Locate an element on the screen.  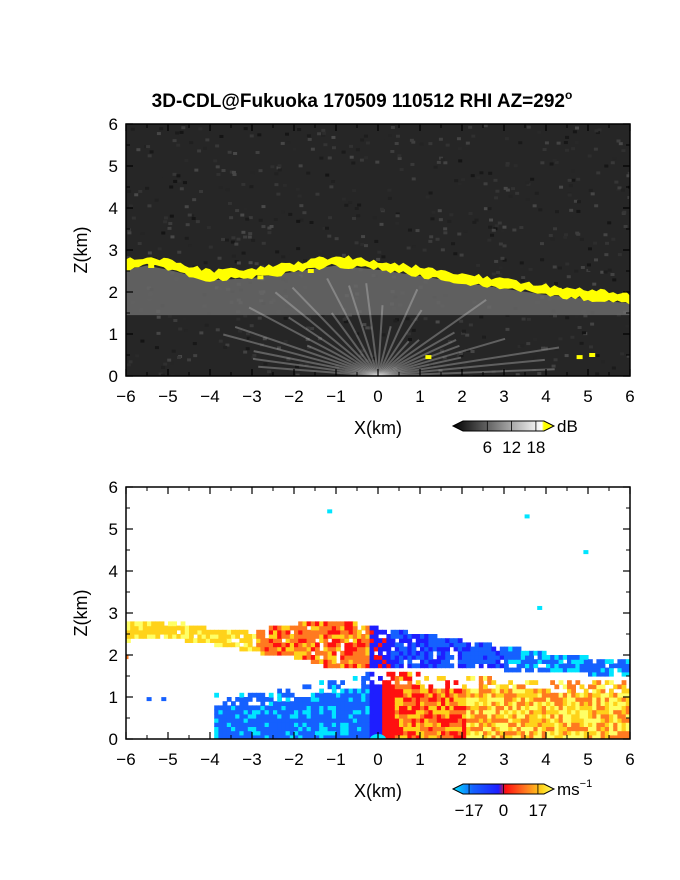
intensity-colorbar-ticks: 6 12 18 is located at coordinates (514, 439).